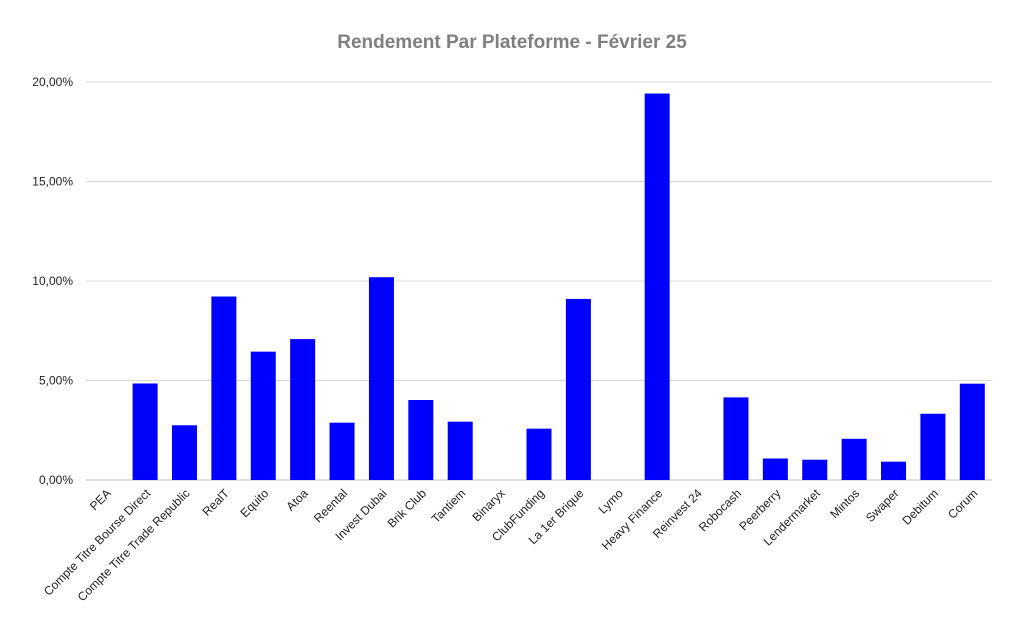 Image resolution: width=1024 pixels, height=637 pixels. Describe the element at coordinates (962, 503) in the screenshot. I see `x-category-label: Corum` at that location.